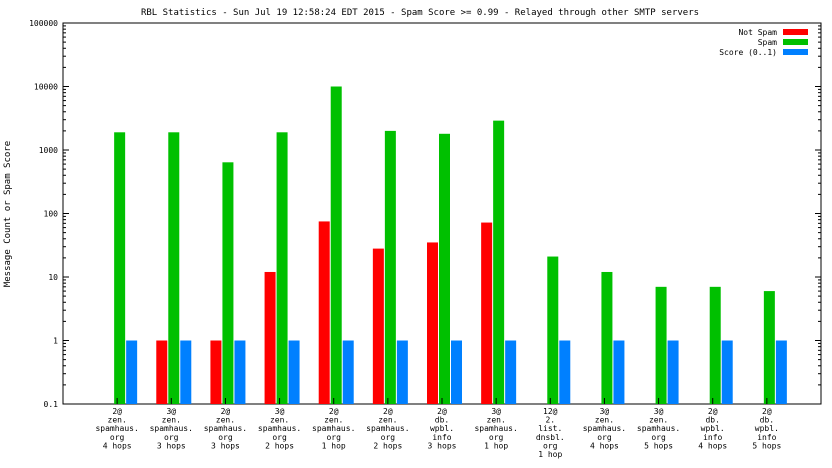  Describe the element at coordinates (51, 214) in the screenshot. I see `y-tick-label: 100` at that location.